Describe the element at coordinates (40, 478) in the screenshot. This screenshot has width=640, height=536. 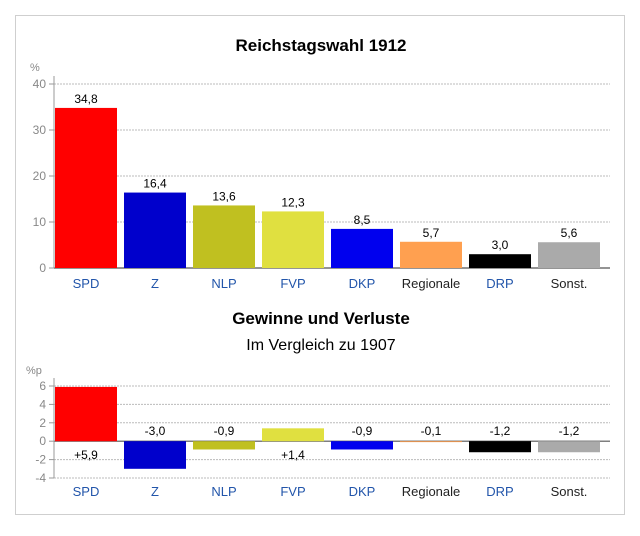
I see `y-tick-label: -4` at that location.